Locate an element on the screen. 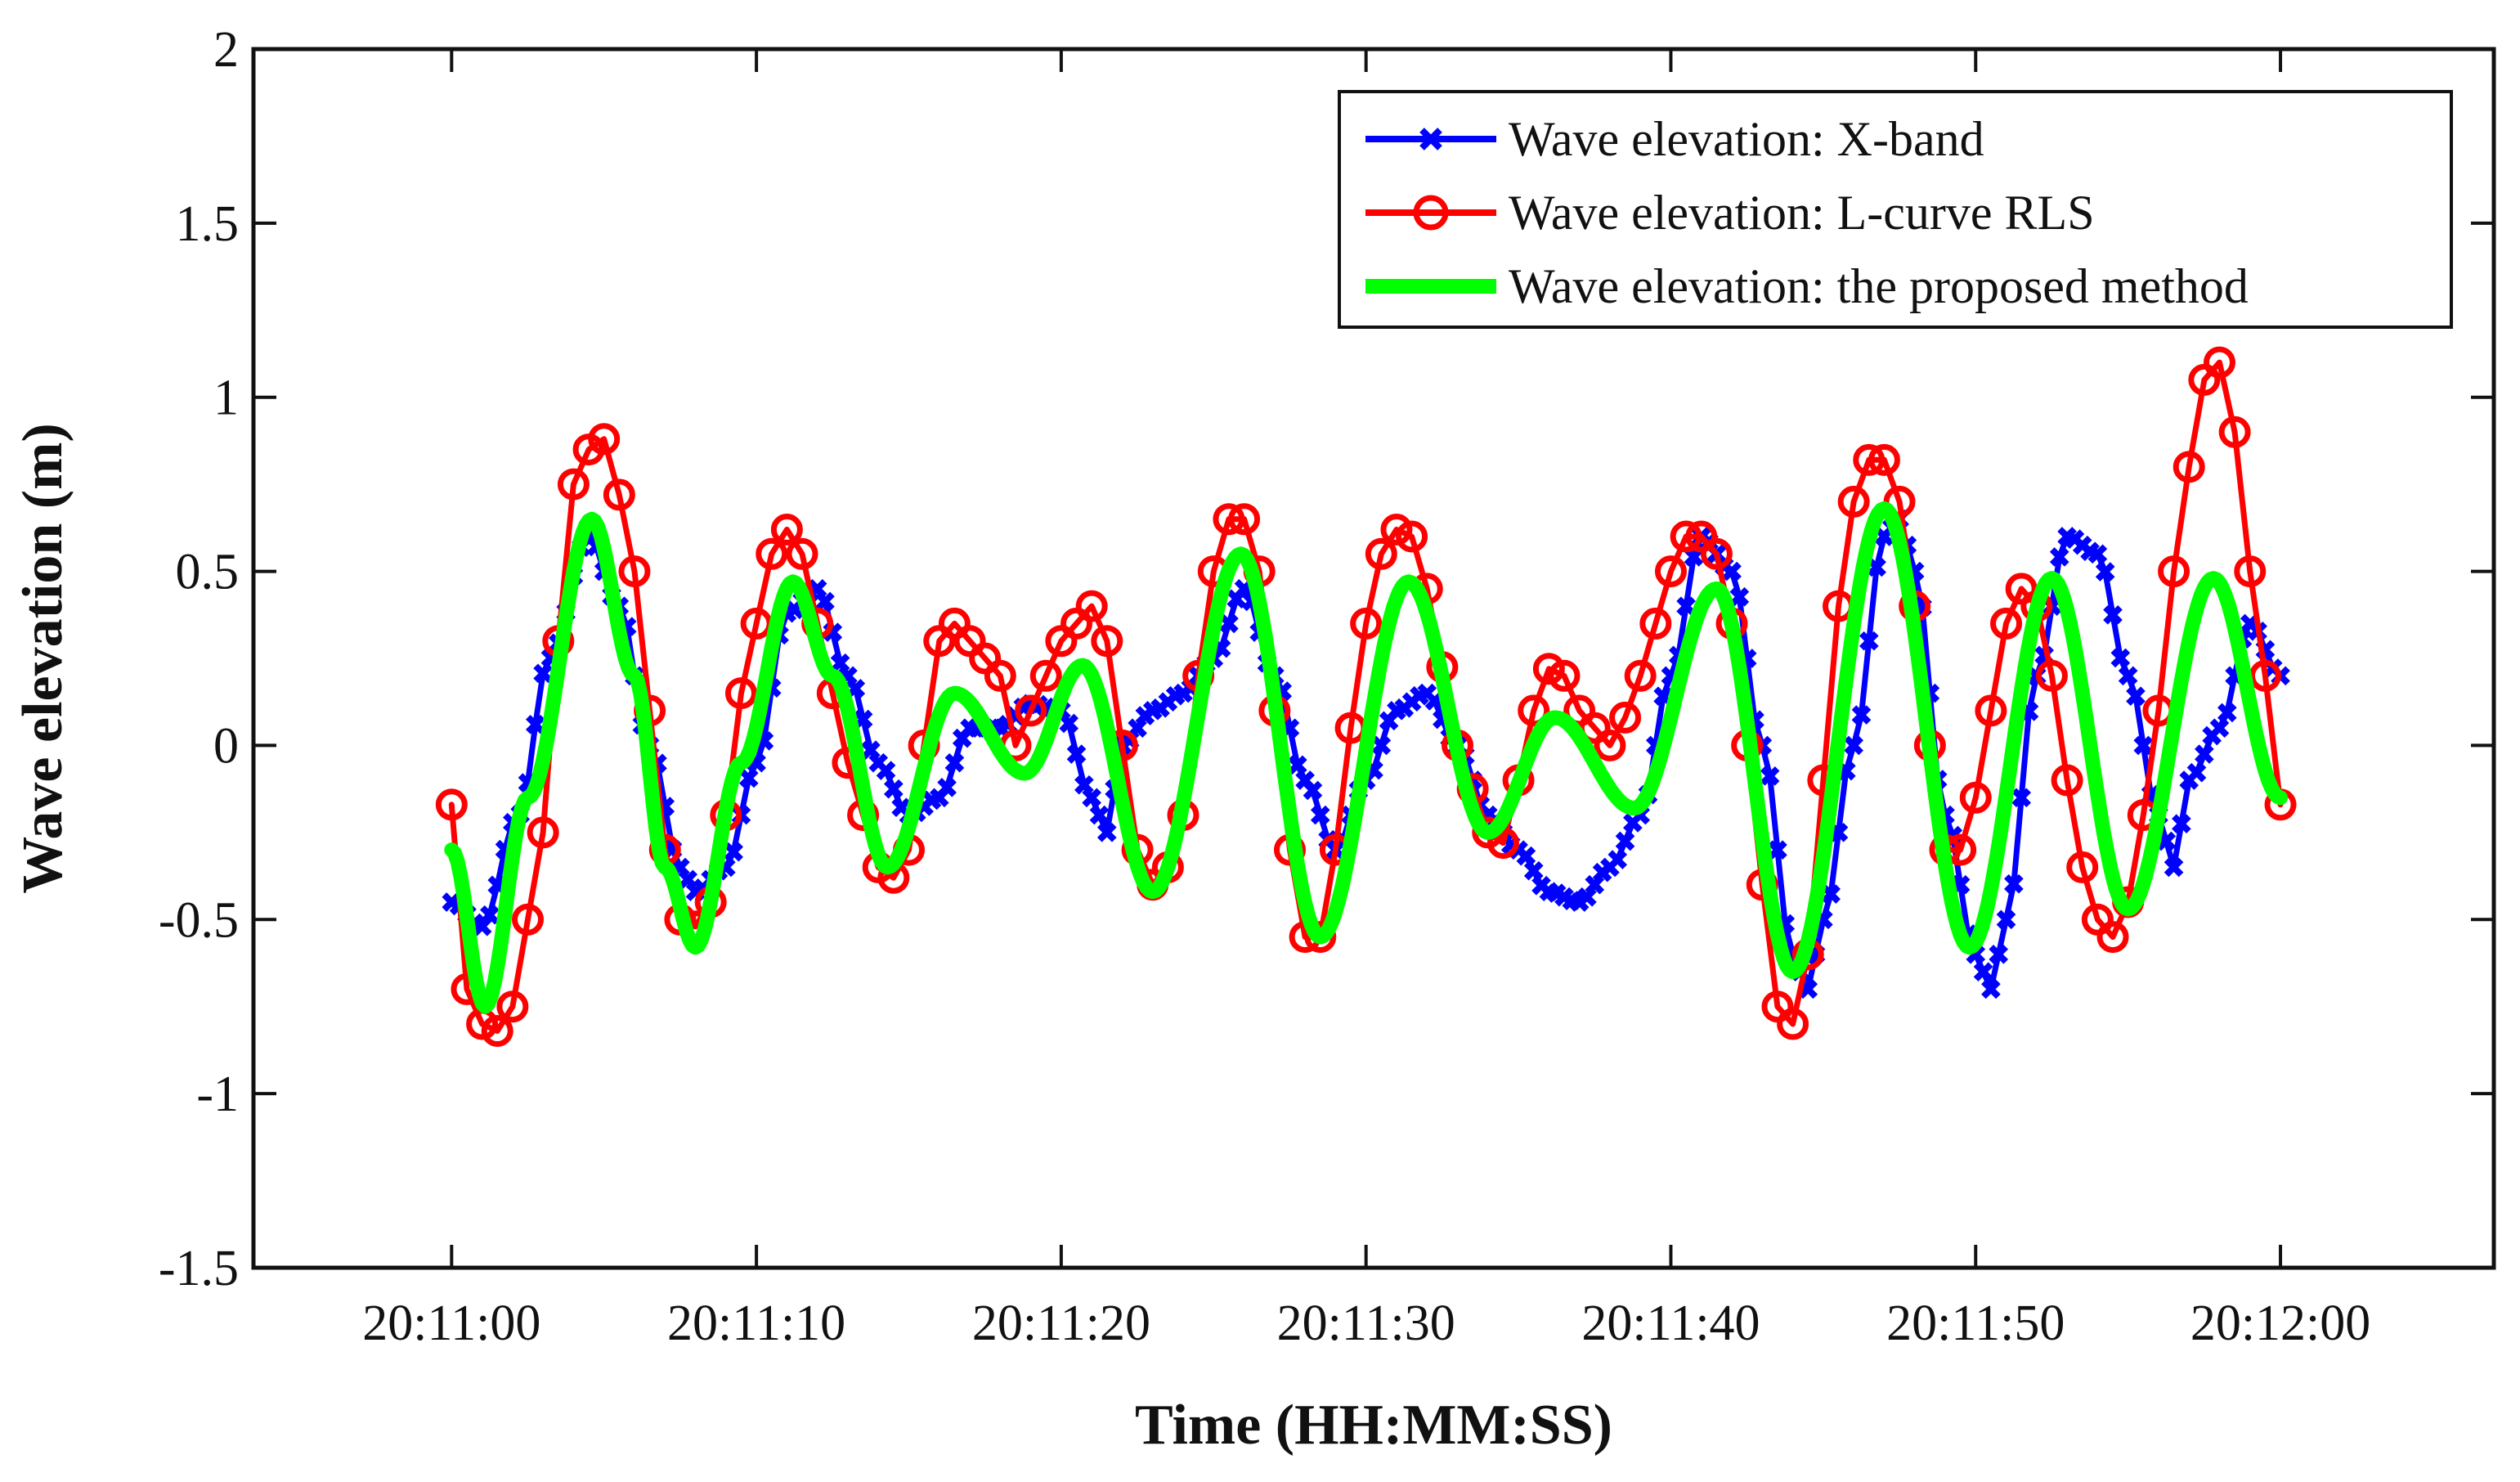 This screenshot has height=1482, width=2520. y-tick-label: 1 is located at coordinates (226, 398).